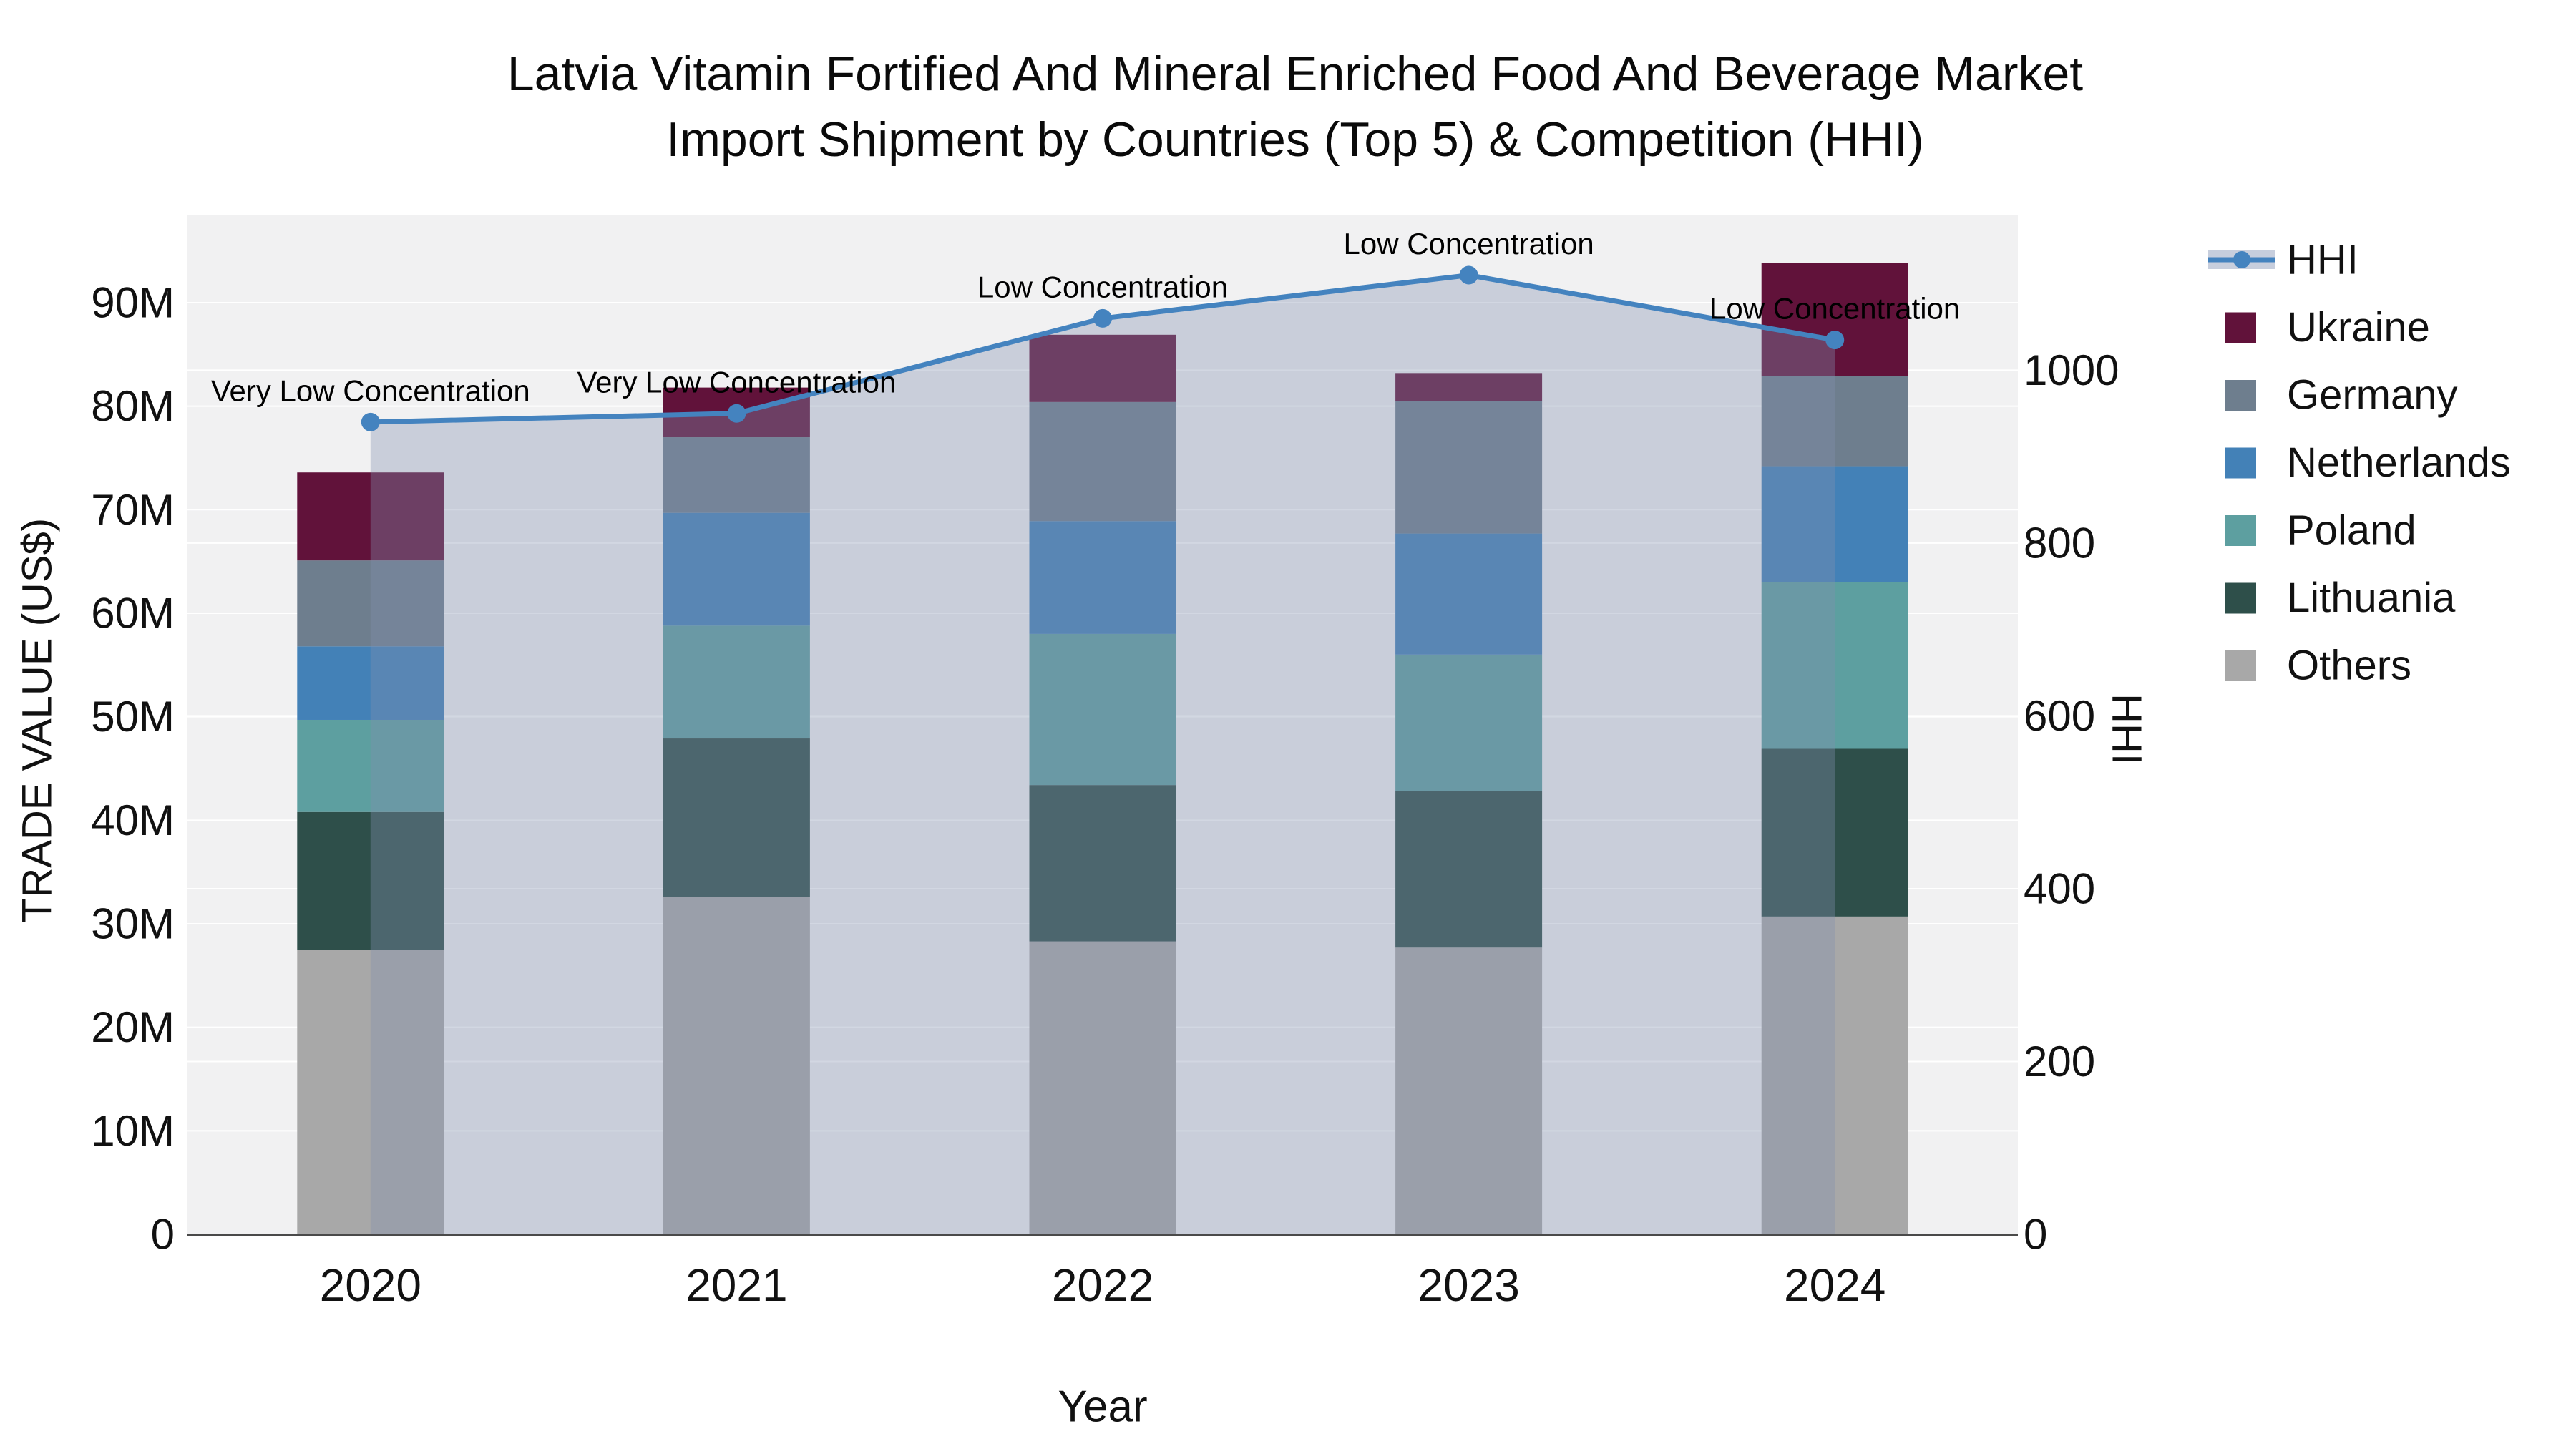 This screenshot has width=2576, height=1449. What do you see at coordinates (2240, 327) in the screenshot?
I see `legend-swatch-ukraine` at bounding box center [2240, 327].